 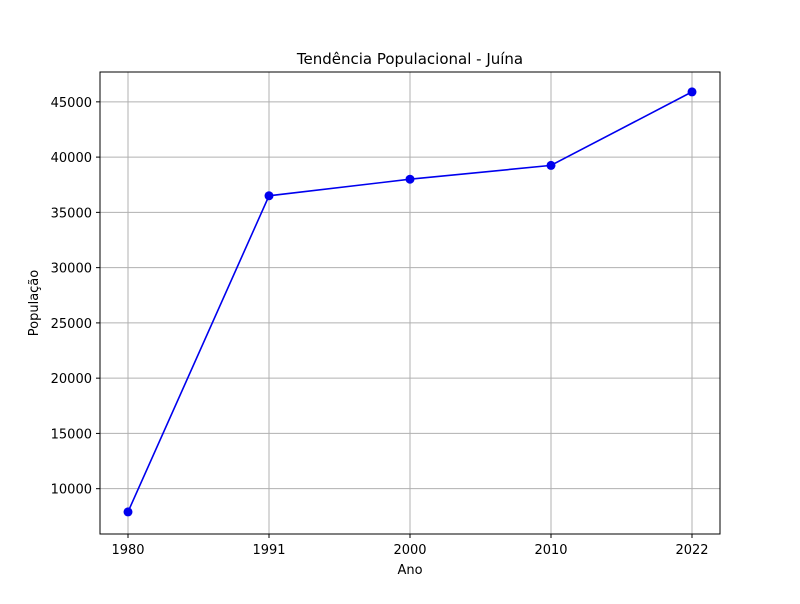 What do you see at coordinates (71, 490) in the screenshot?
I see `y-tick-label: 10000` at bounding box center [71, 490].